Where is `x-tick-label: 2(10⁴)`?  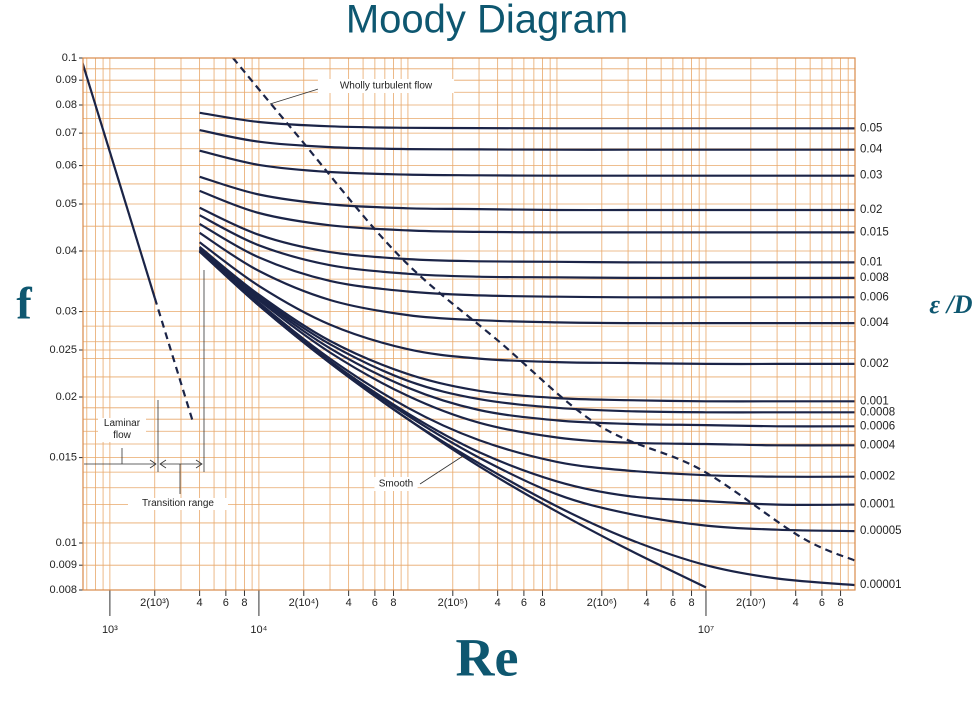
x-tick-label: 2(10⁴) is located at coordinates (304, 603).